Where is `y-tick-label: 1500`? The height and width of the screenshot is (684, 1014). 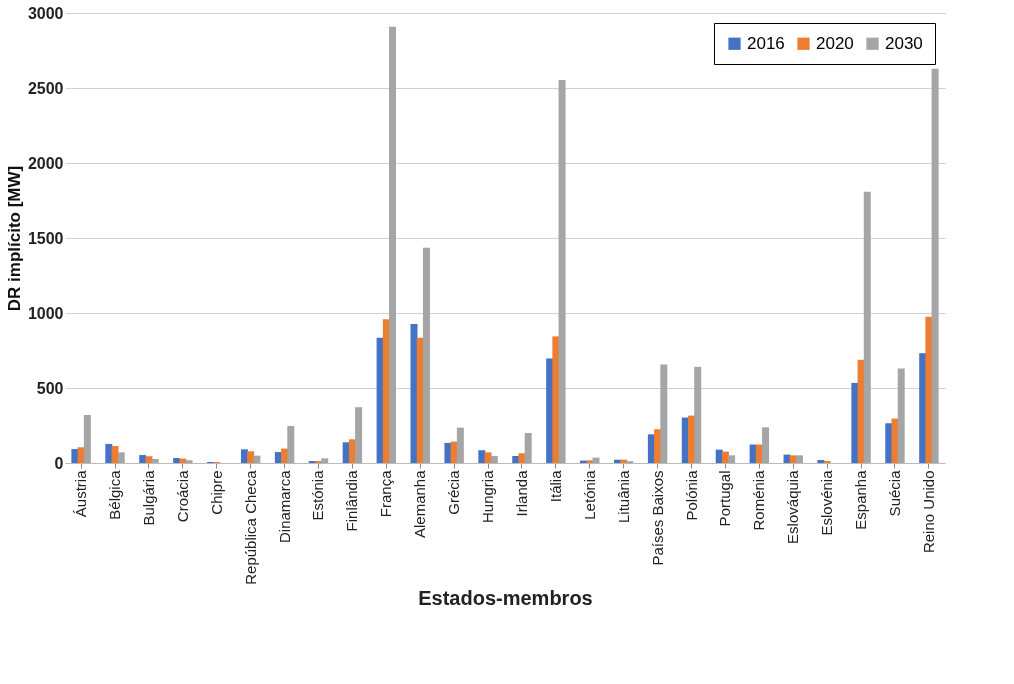
y-tick-label: 1500 is located at coordinates (45, 238).